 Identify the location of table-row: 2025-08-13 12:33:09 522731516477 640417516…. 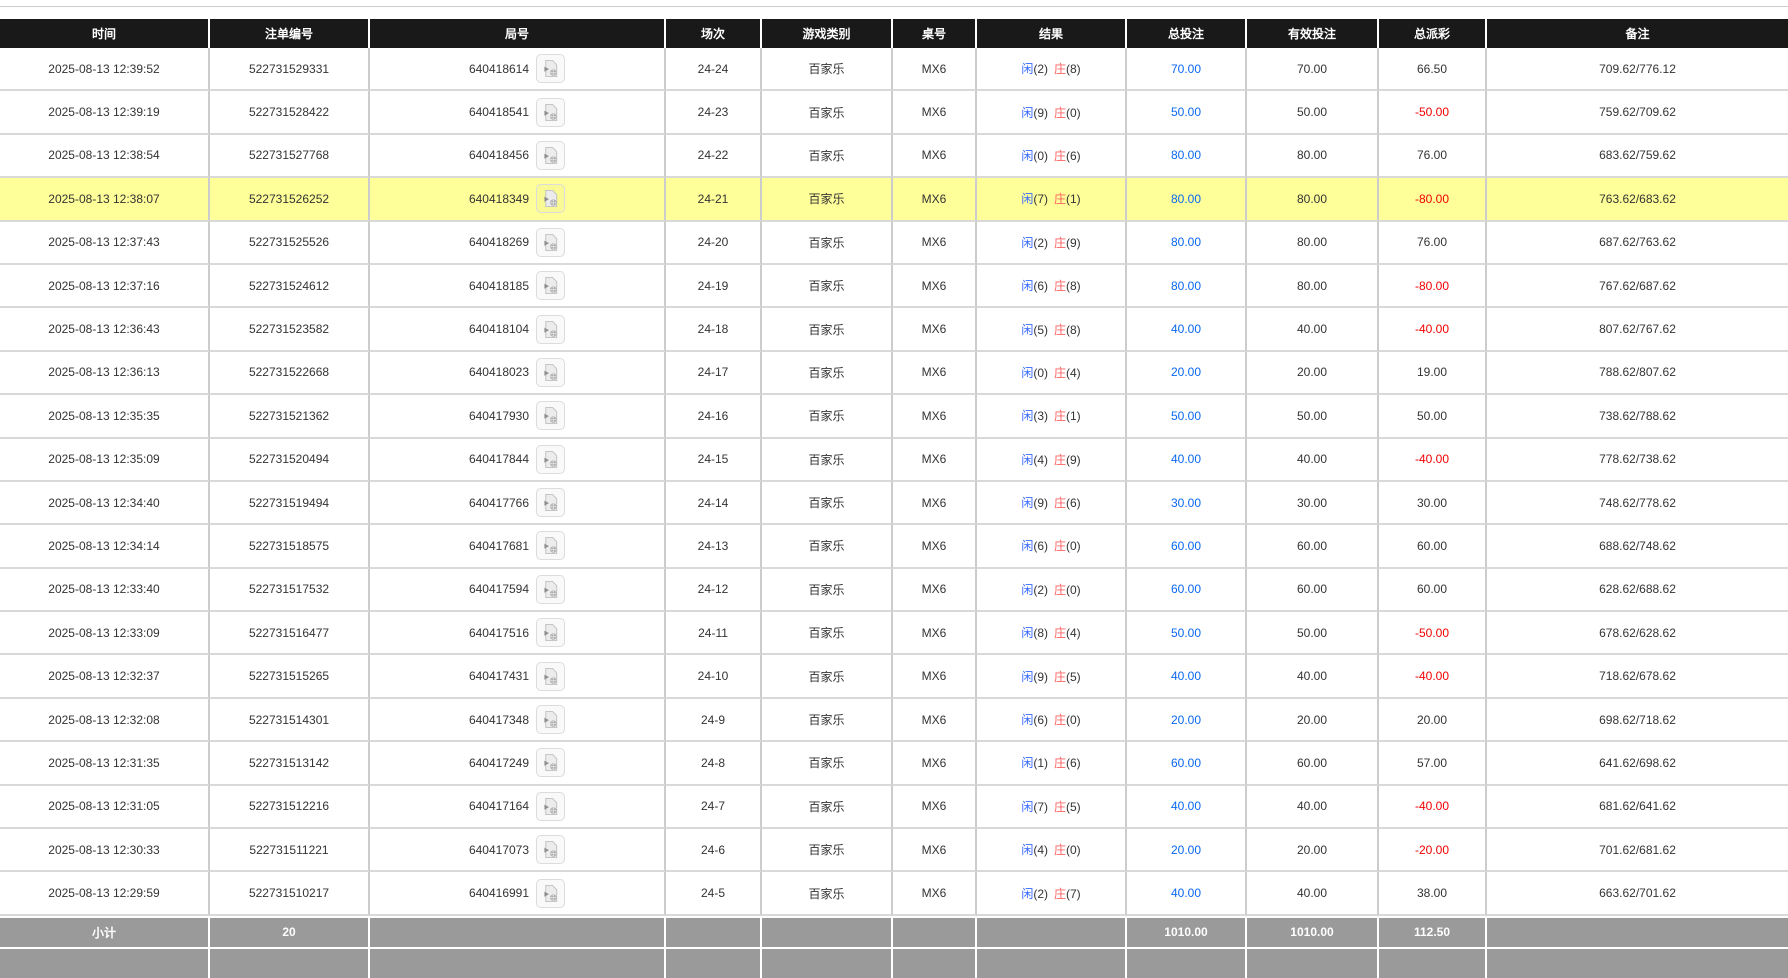
(894, 634).